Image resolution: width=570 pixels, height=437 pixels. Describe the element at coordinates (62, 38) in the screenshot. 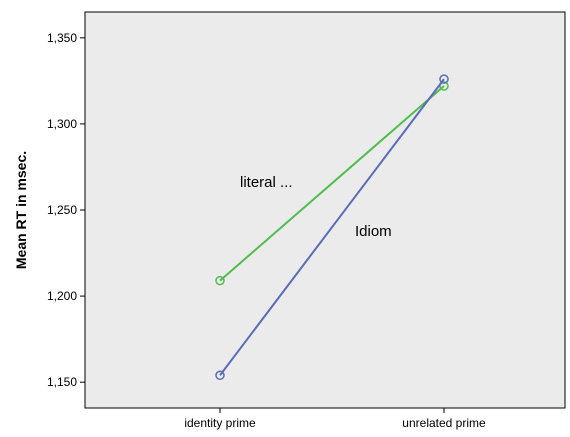

I see `y-tick-label: 1,350` at that location.